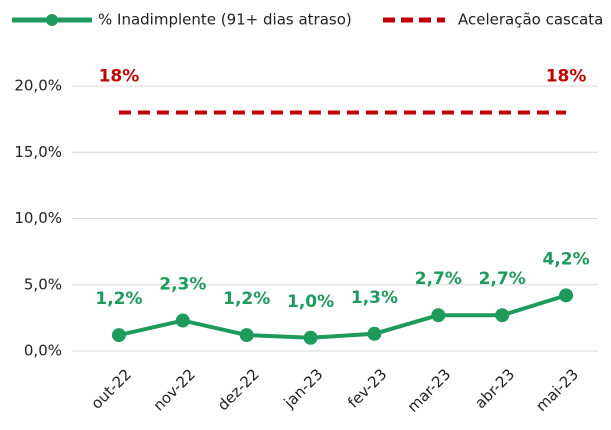 The height and width of the screenshot is (430, 611). What do you see at coordinates (43, 284) in the screenshot?
I see `y-tick-label: 5,0%` at bounding box center [43, 284].